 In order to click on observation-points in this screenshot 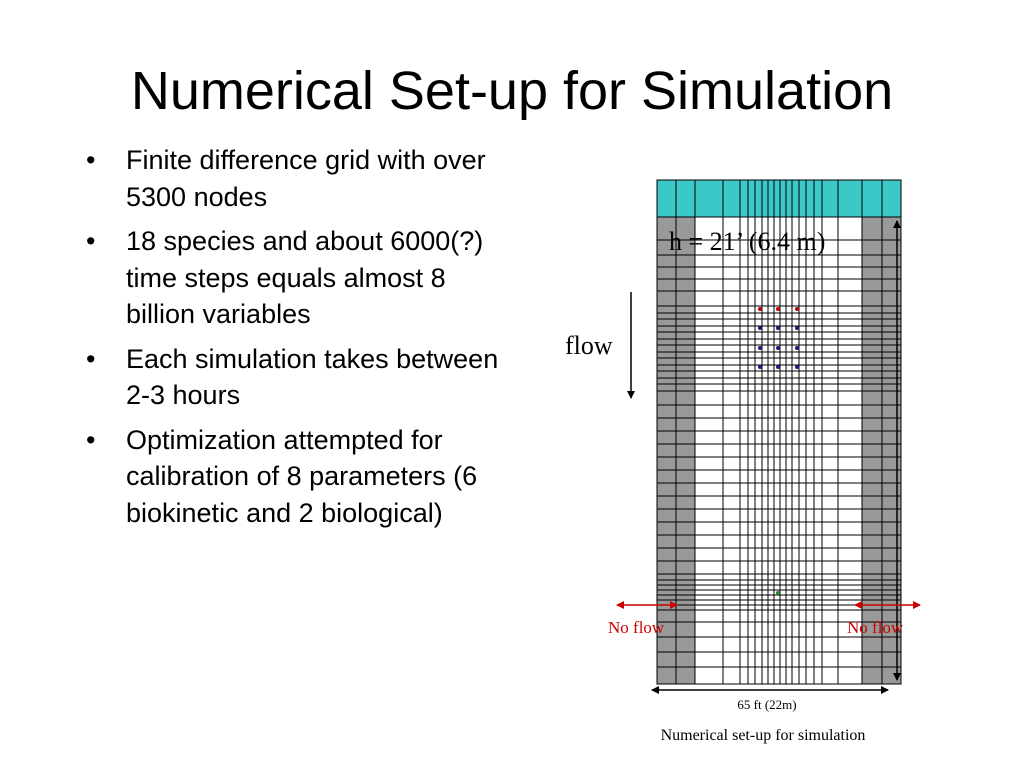, I will do `click(778, 451)`.